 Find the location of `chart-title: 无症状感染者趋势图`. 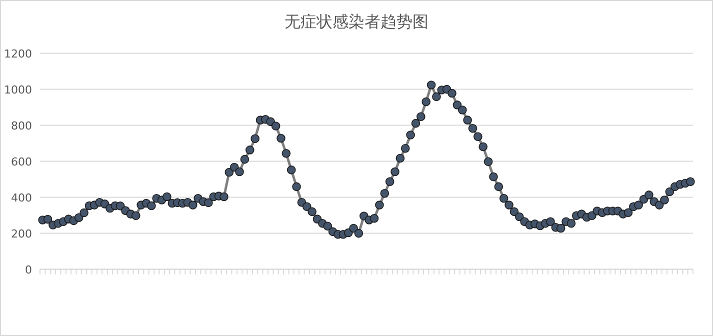

chart-title: 无症状感染者趋势图 is located at coordinates (356, 21).